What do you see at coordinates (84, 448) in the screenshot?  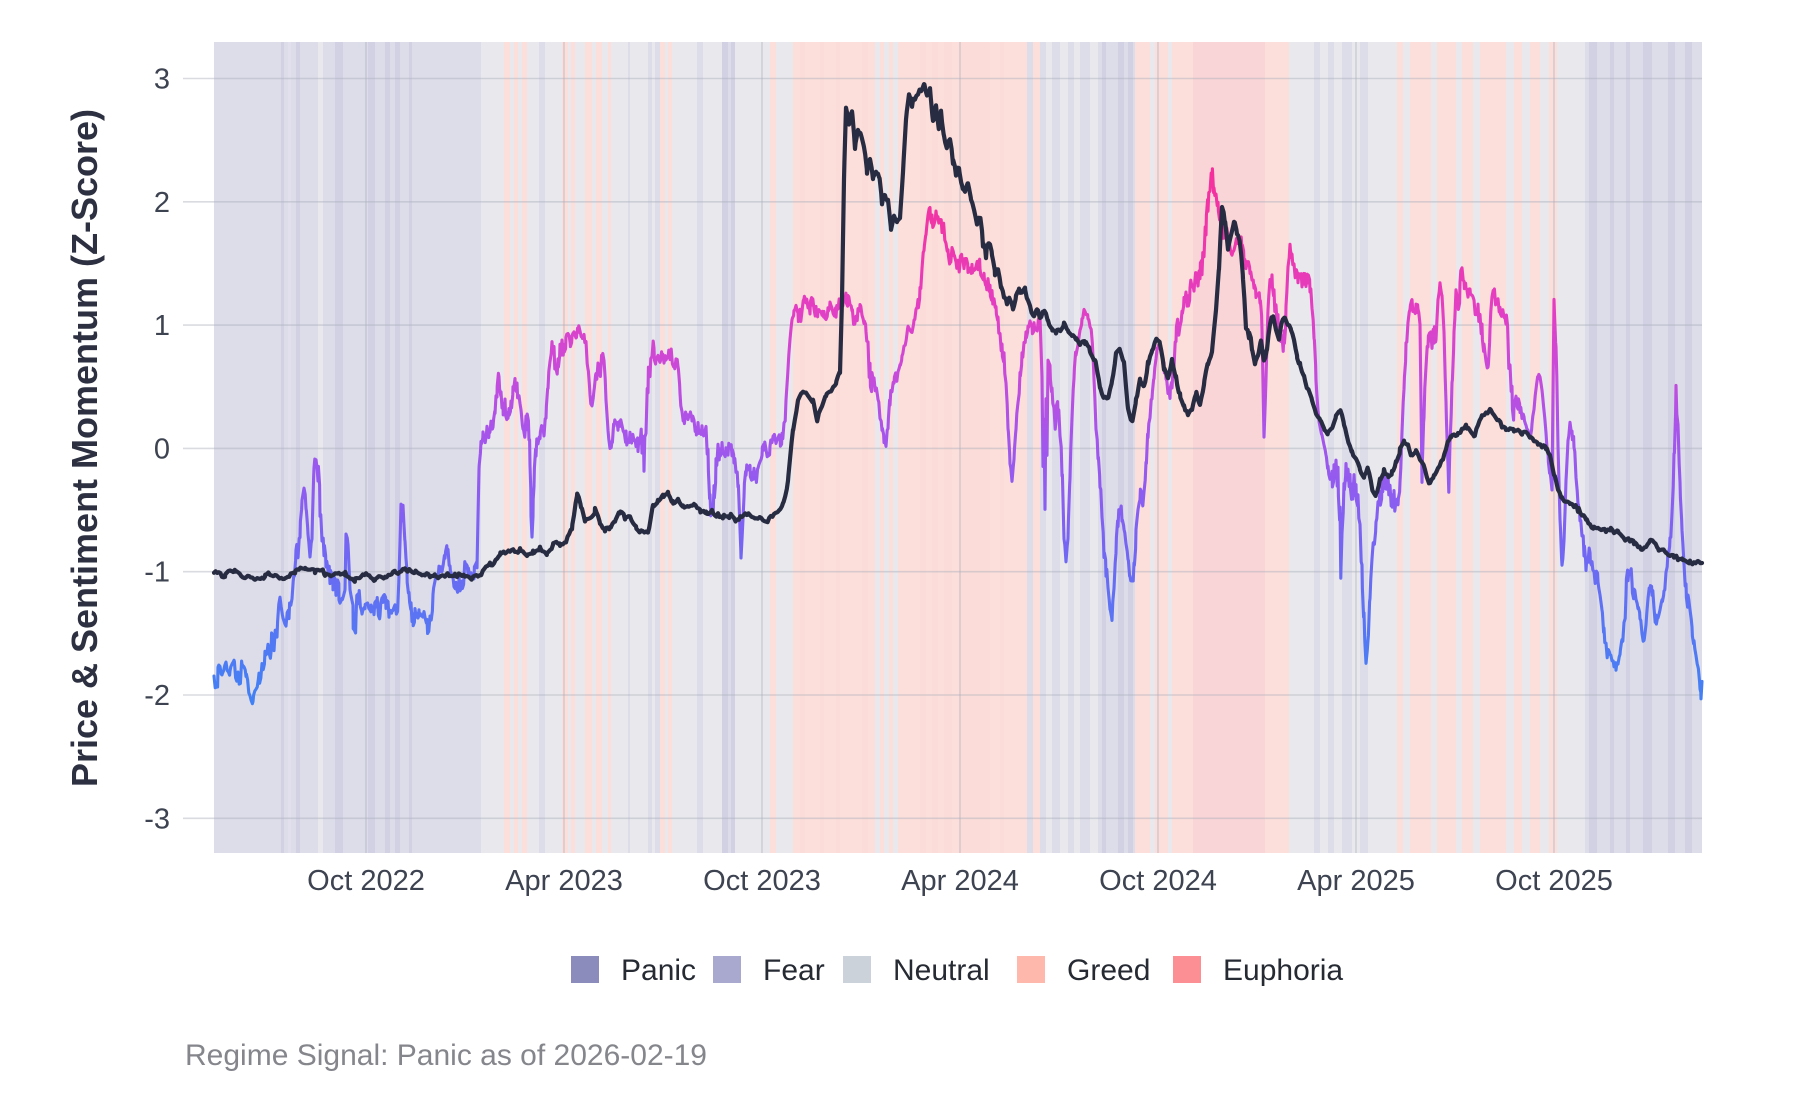 I see `svg-text:Price & Sentiment Momentum (Z-: Price & Sentiment Momentum (Z-Score)` at bounding box center [84, 448].